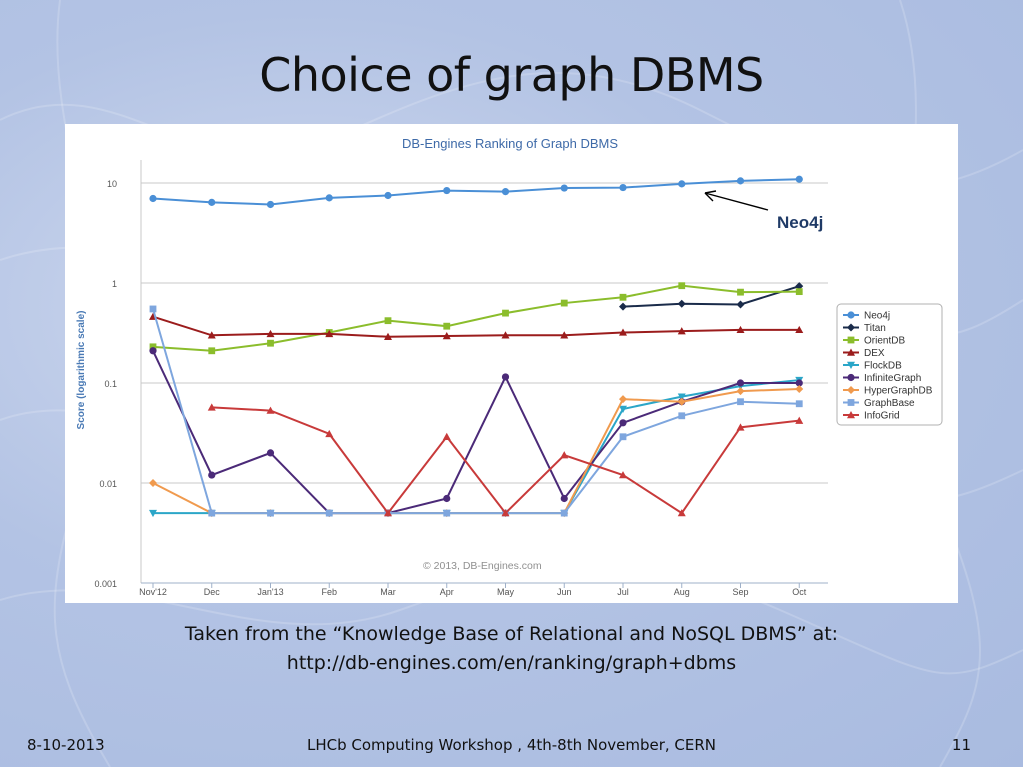  I want to click on legend-marker-dex, so click(851, 352).